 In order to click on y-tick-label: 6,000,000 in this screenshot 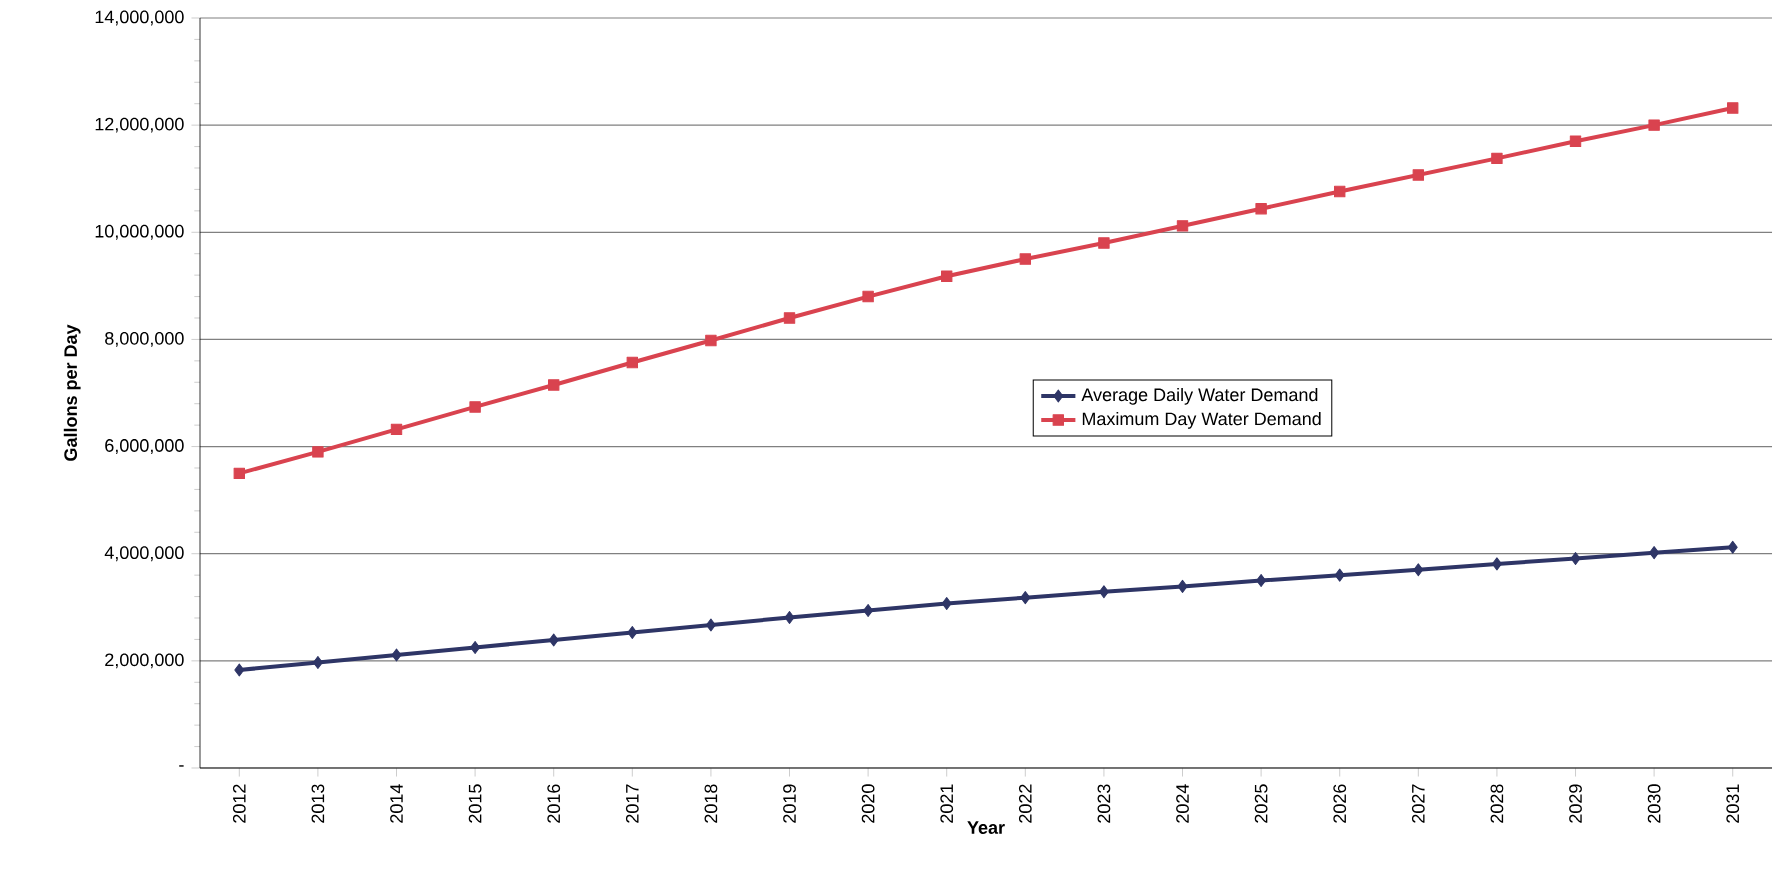, I will do `click(144, 446)`.